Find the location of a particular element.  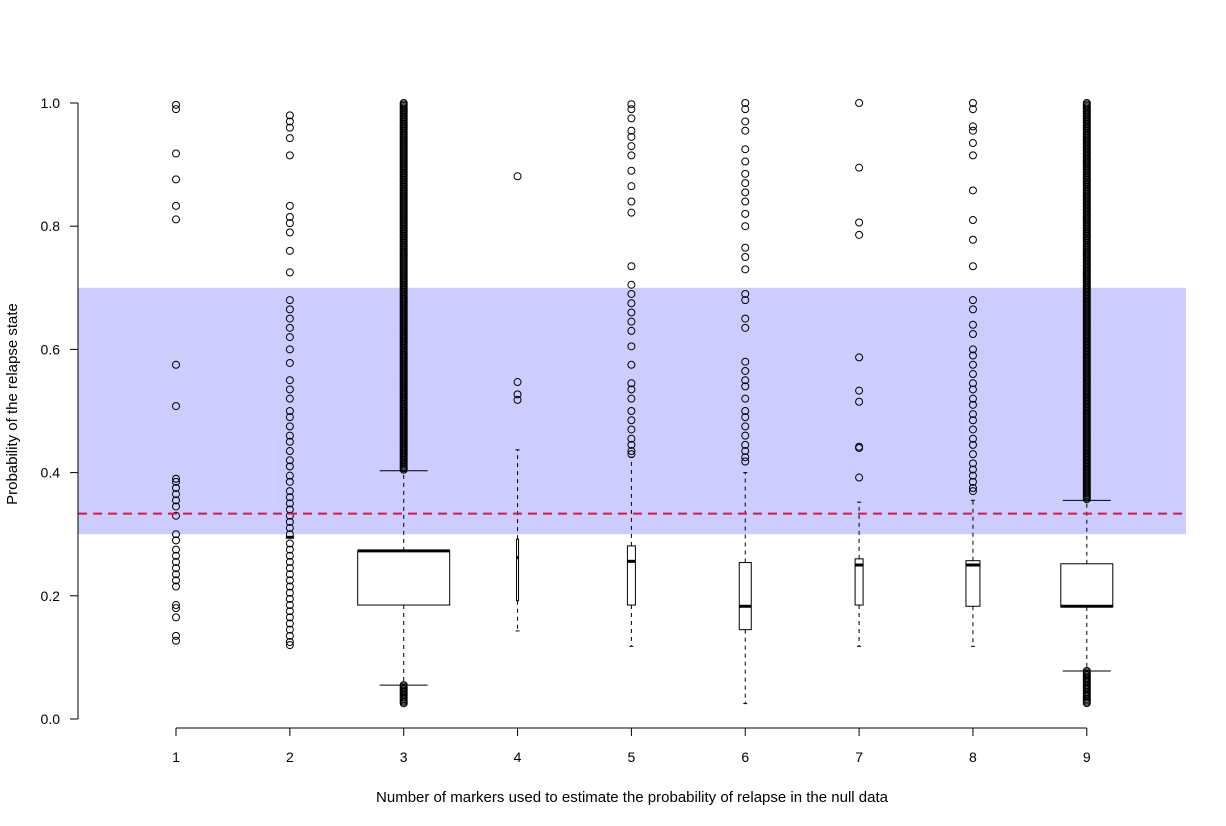

y-tick-label: 0.6 is located at coordinates (51, 349).